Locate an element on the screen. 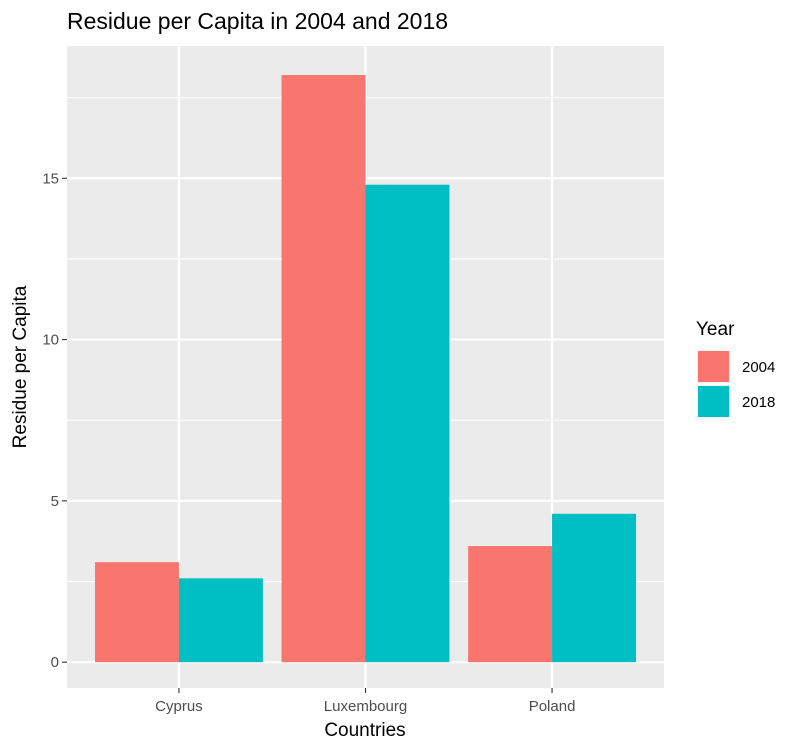 This screenshot has width=804, height=753. bar-cyprus-2004 is located at coordinates (136, 612).